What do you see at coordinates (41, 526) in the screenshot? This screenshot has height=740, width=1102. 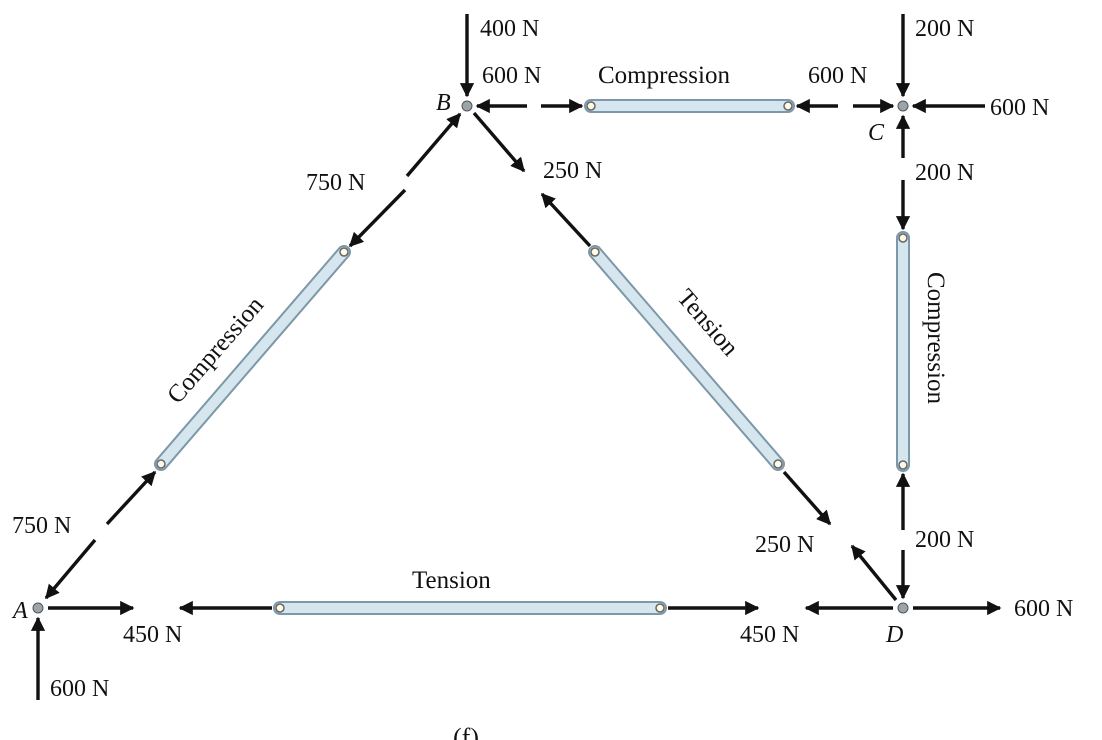 I see `force-label-ab-bottom: 750 N` at bounding box center [41, 526].